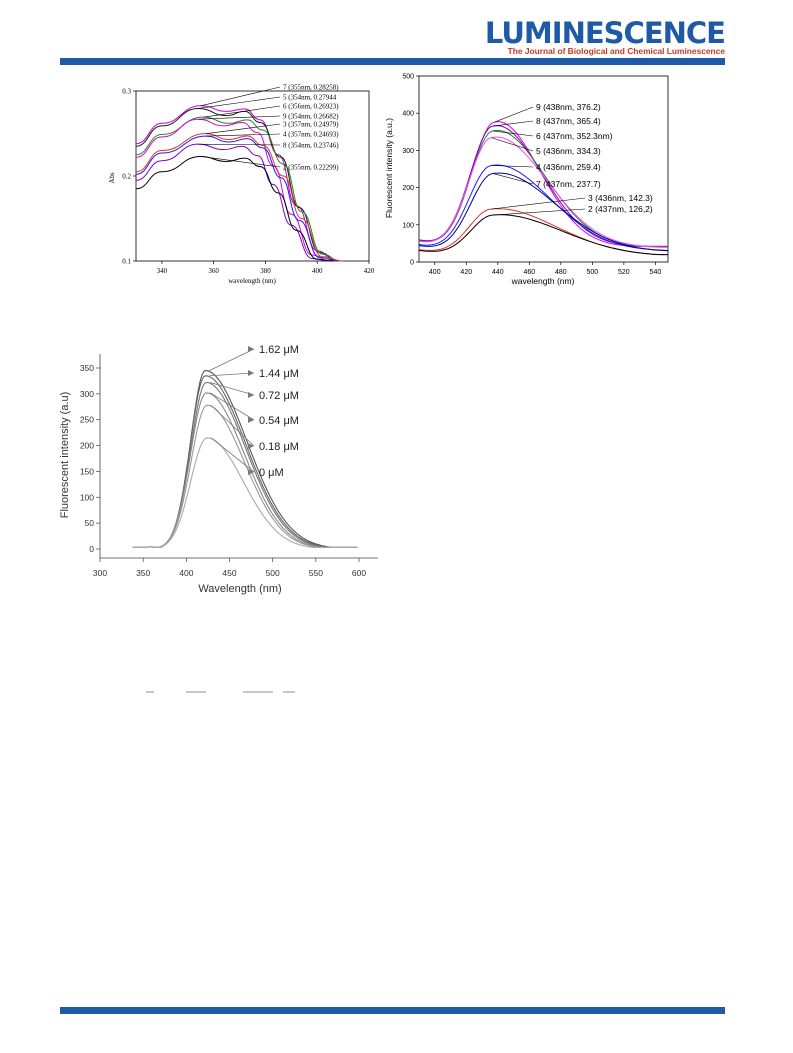 This screenshot has height=1053, width=793. What do you see at coordinates (311, 88) in the screenshot?
I see `peak-annotation: 7 (355nm, 0.28258)` at bounding box center [311, 88].